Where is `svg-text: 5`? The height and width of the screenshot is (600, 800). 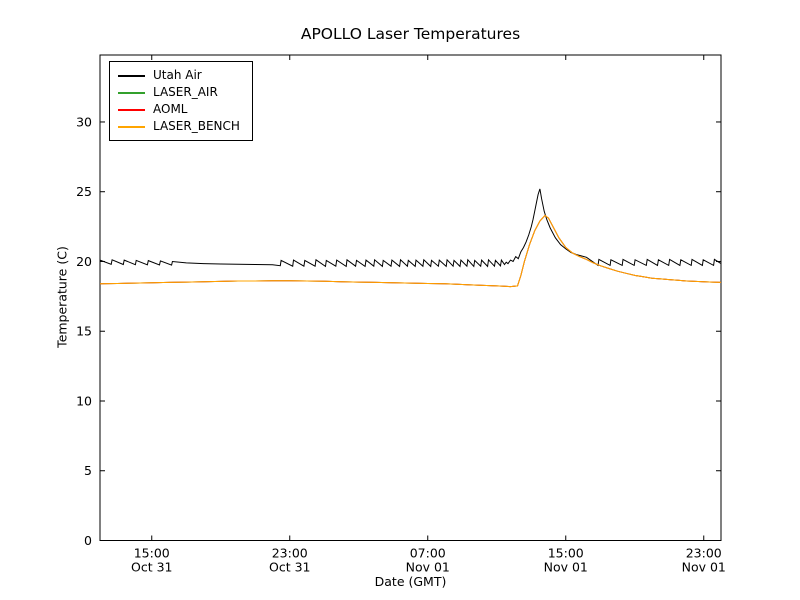
svg-text: 5 is located at coordinates (88, 470).